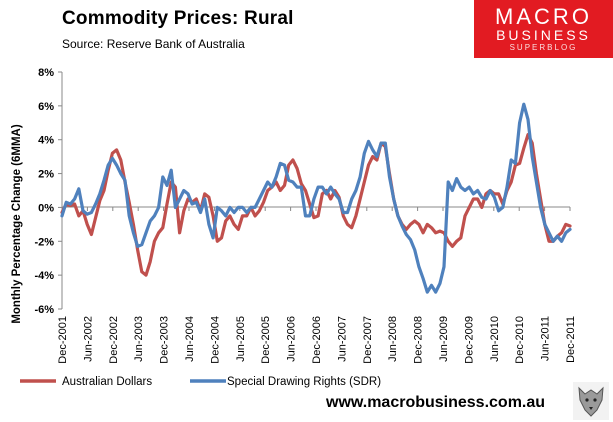  I want to click on y-tick-group: 8% 6% 4% 2% 0% -2% -4% -6%, so click(48, 191).